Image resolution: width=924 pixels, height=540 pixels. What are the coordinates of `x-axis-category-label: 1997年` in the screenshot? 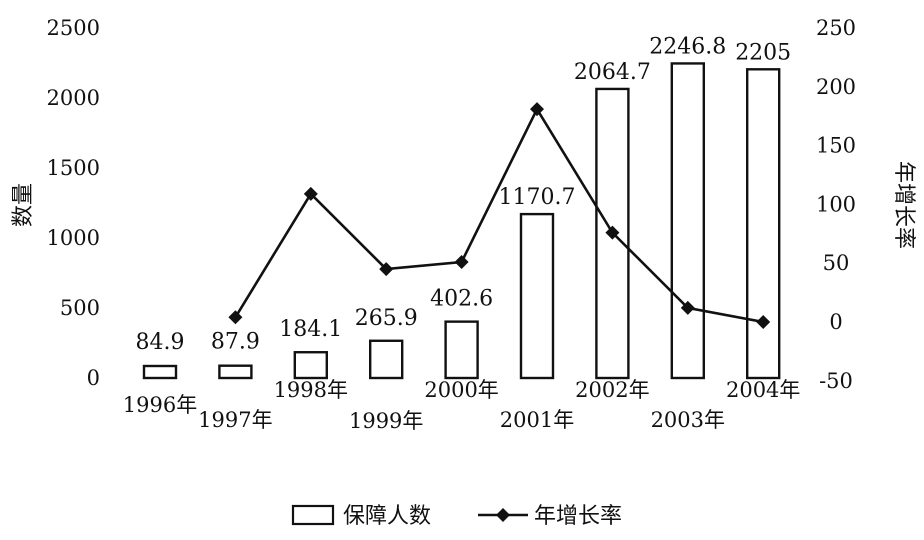 It's located at (235, 420).